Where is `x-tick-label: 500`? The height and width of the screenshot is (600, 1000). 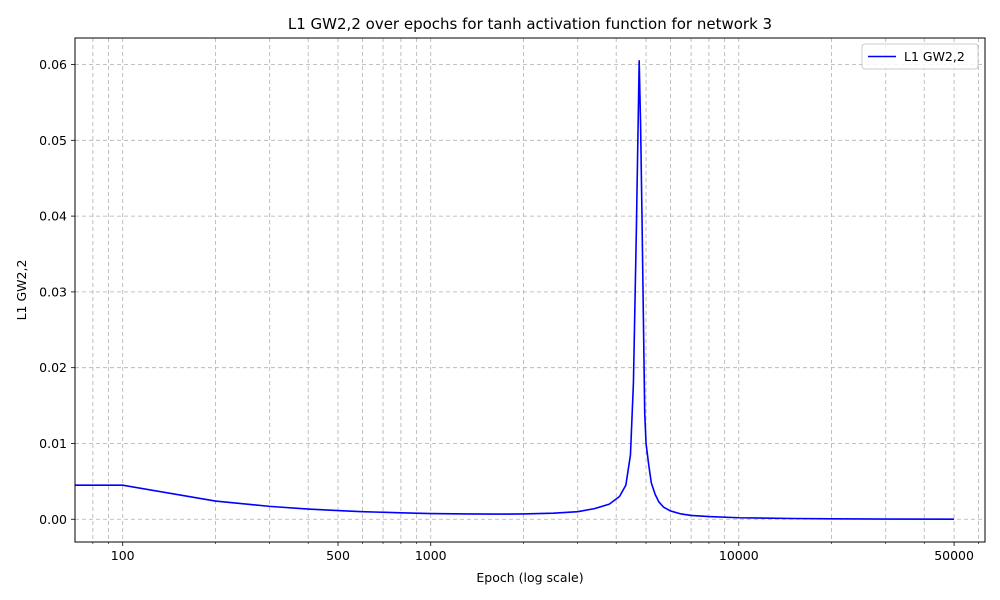
x-tick-label: 500 is located at coordinates (338, 555).